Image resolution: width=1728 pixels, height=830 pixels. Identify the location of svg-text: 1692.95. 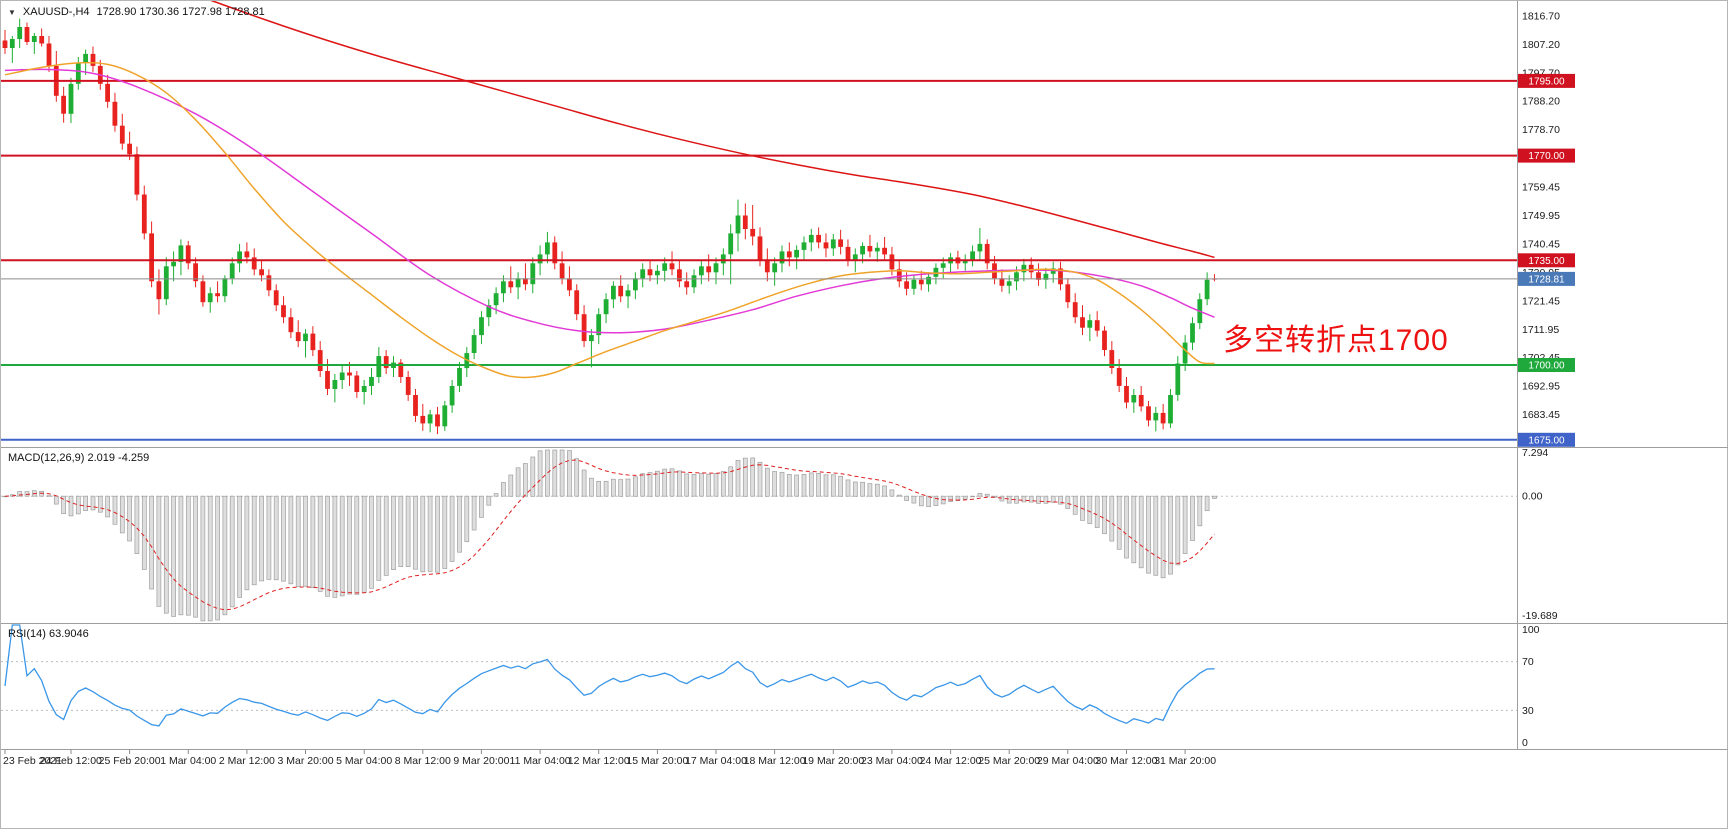
(1541, 387).